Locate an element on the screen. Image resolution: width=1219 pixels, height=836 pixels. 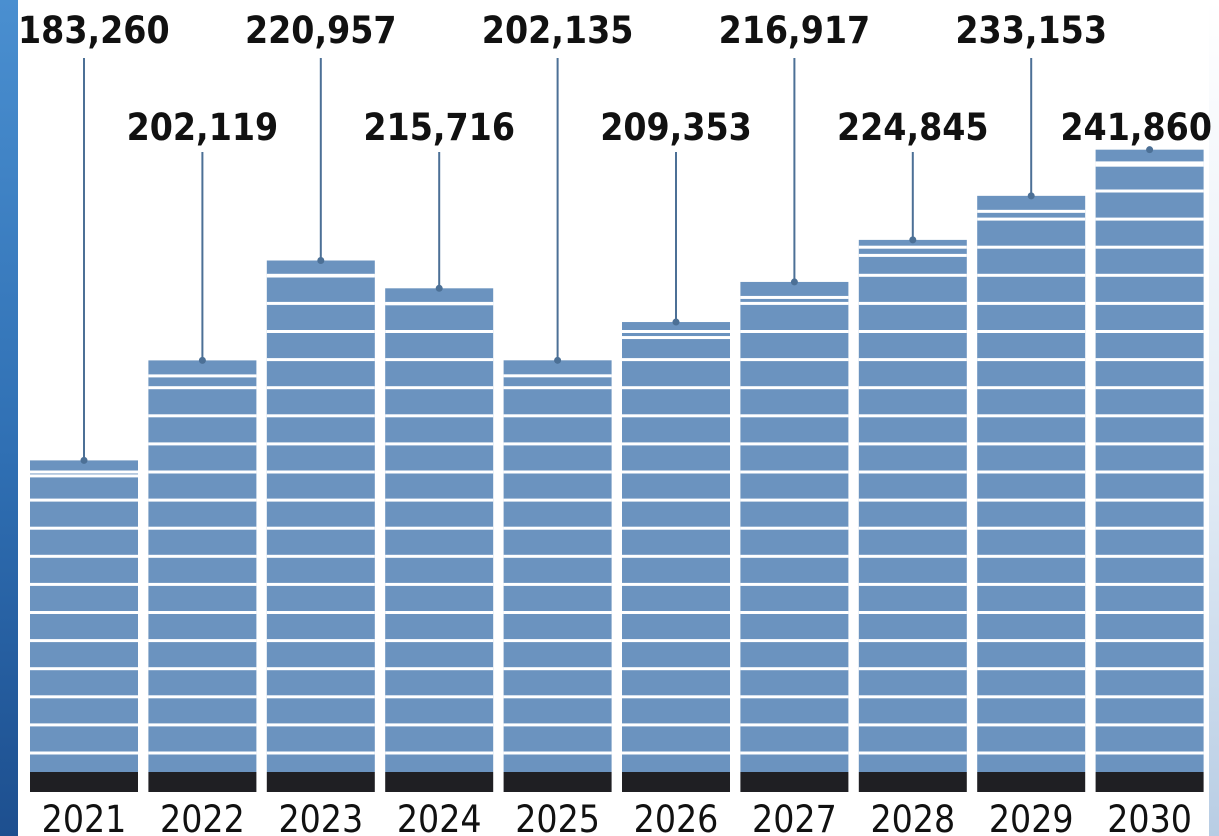
year-label-2022: 2022 is located at coordinates (202, 817).